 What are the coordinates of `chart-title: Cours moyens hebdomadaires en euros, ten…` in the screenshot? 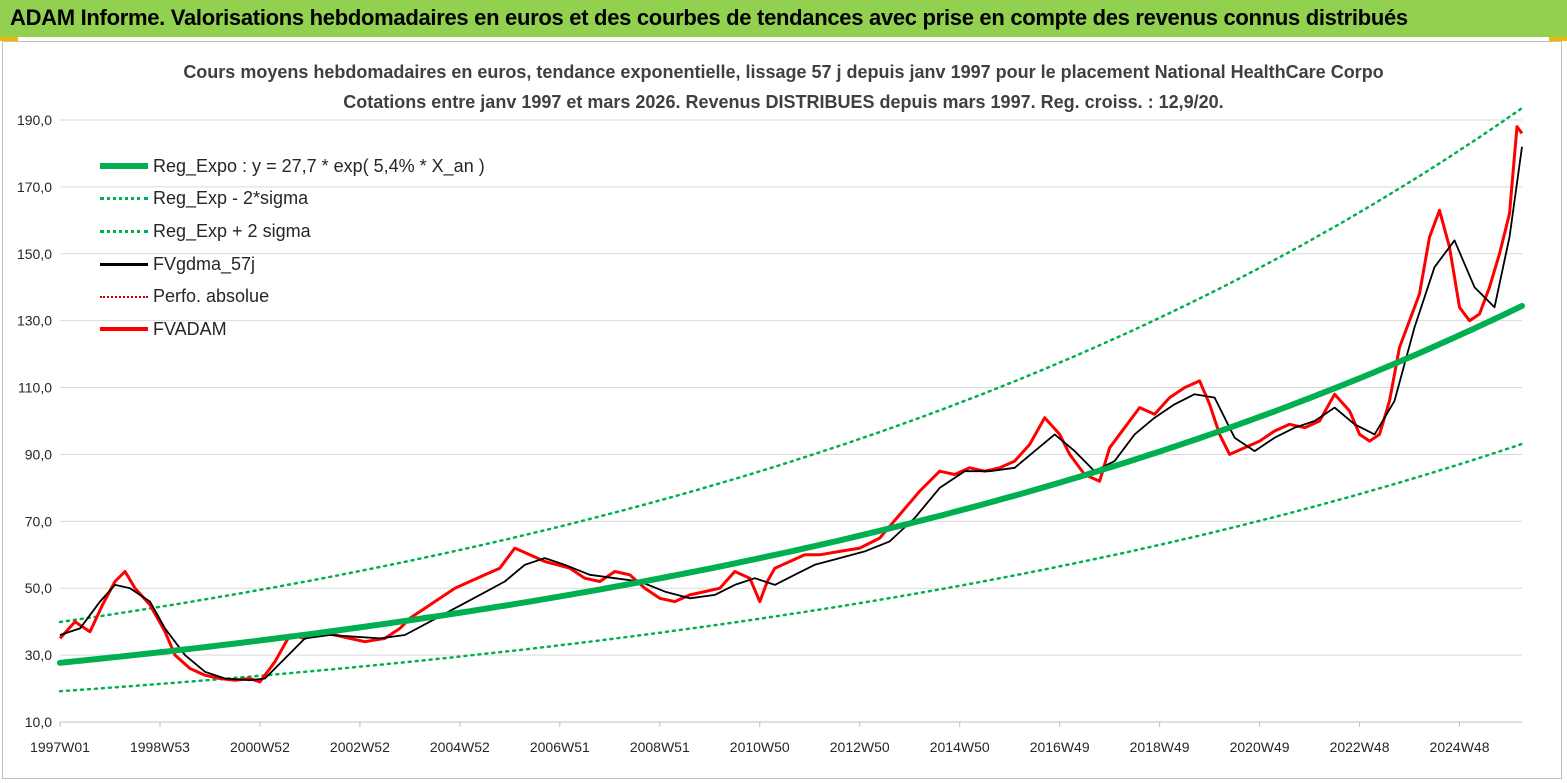 It's located at (783, 72).